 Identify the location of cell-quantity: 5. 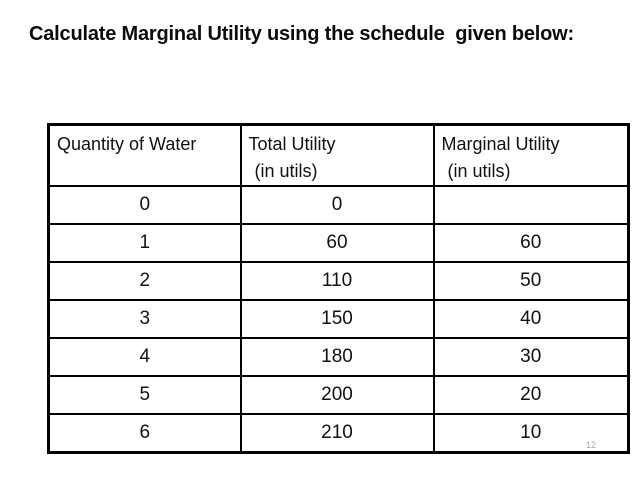
(144, 395).